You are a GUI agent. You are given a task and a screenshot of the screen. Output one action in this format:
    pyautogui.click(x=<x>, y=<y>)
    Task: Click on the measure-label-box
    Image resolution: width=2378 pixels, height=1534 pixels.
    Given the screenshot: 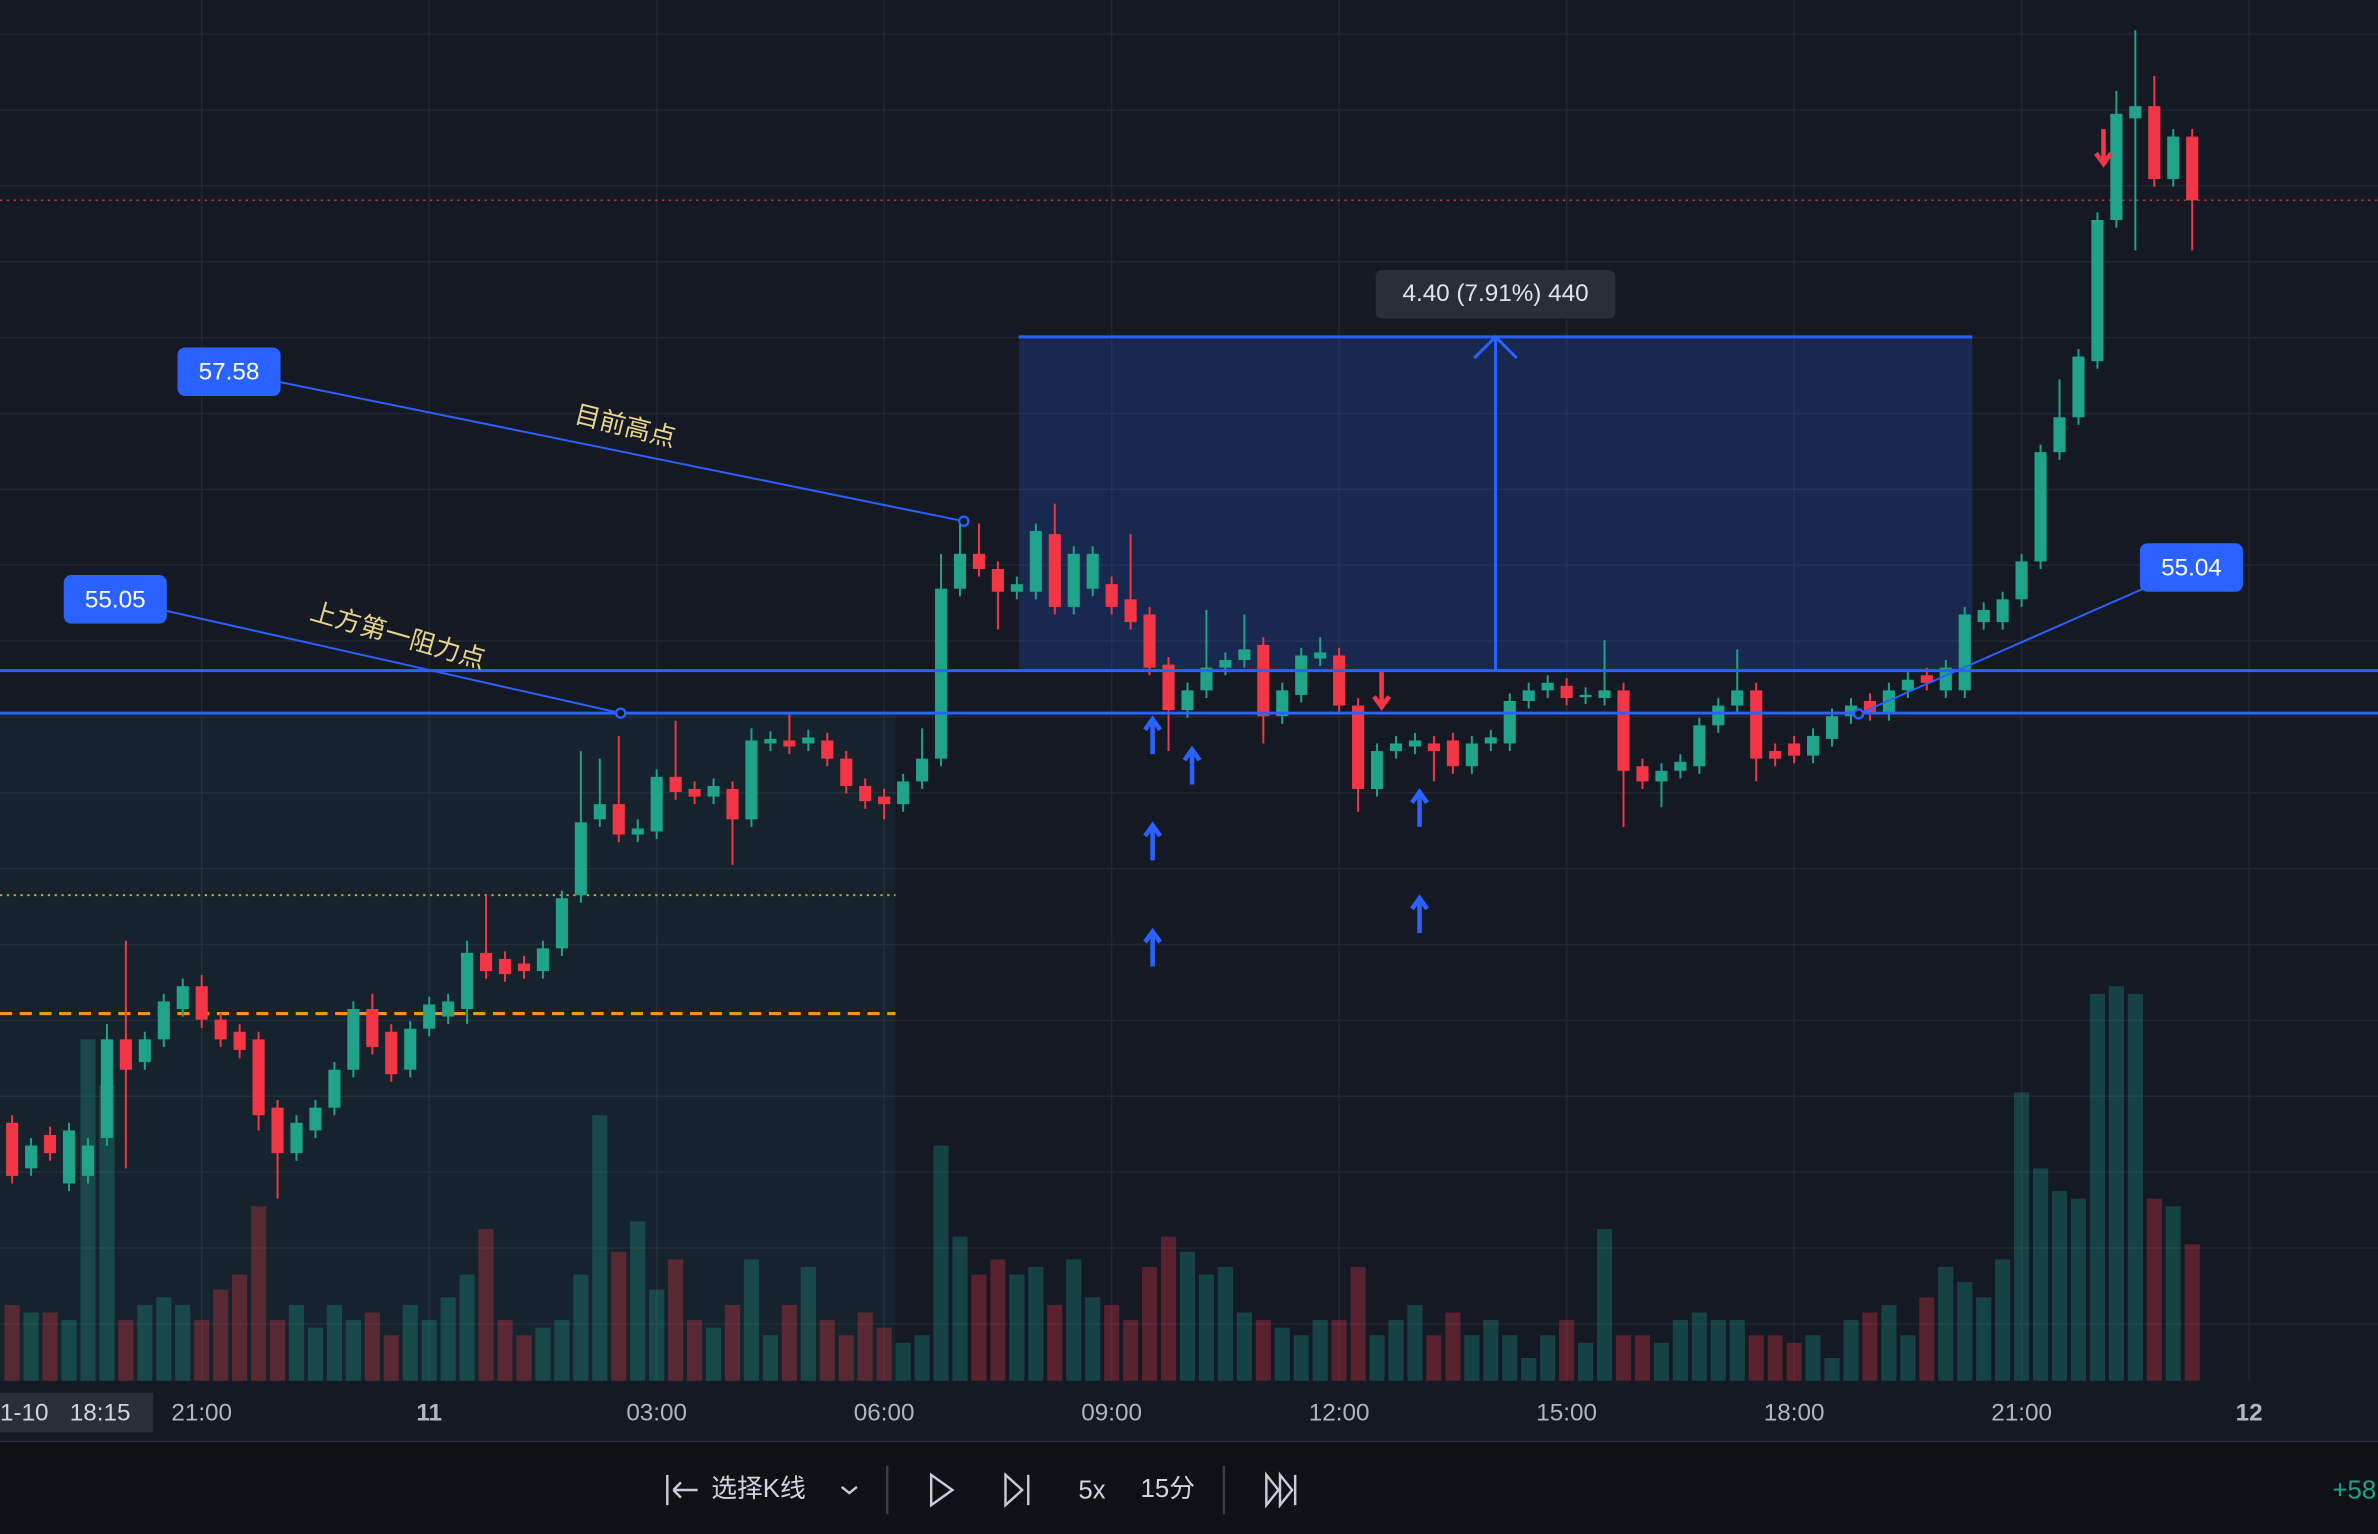 What is the action you would take?
    pyautogui.click(x=1495, y=294)
    